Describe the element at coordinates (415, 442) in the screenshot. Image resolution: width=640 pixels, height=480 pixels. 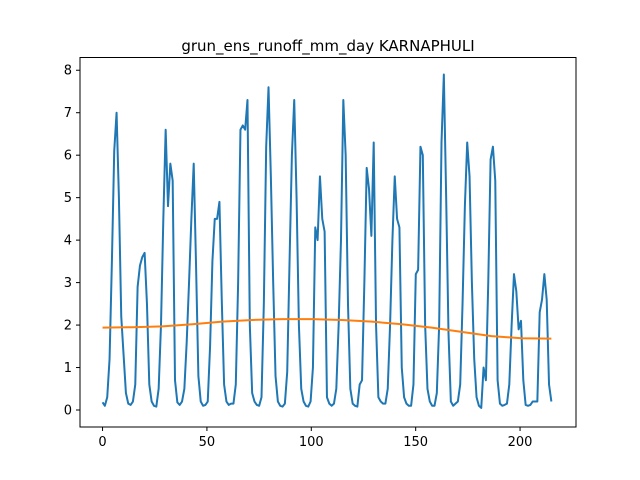
I see `x-tick-label: 150` at that location.